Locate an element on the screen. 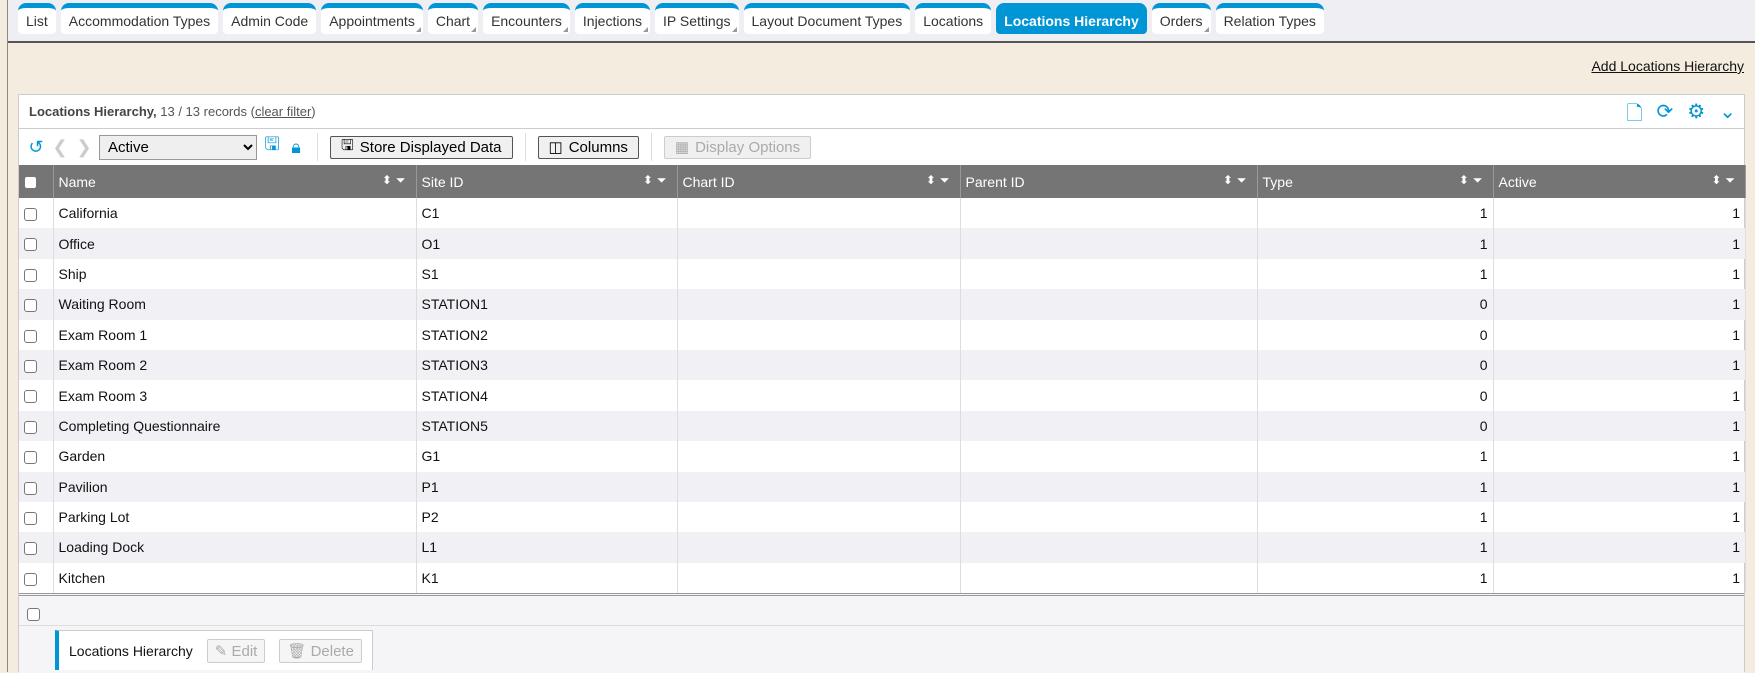  display-options-button: ▦ Display Options is located at coordinates (737, 147).